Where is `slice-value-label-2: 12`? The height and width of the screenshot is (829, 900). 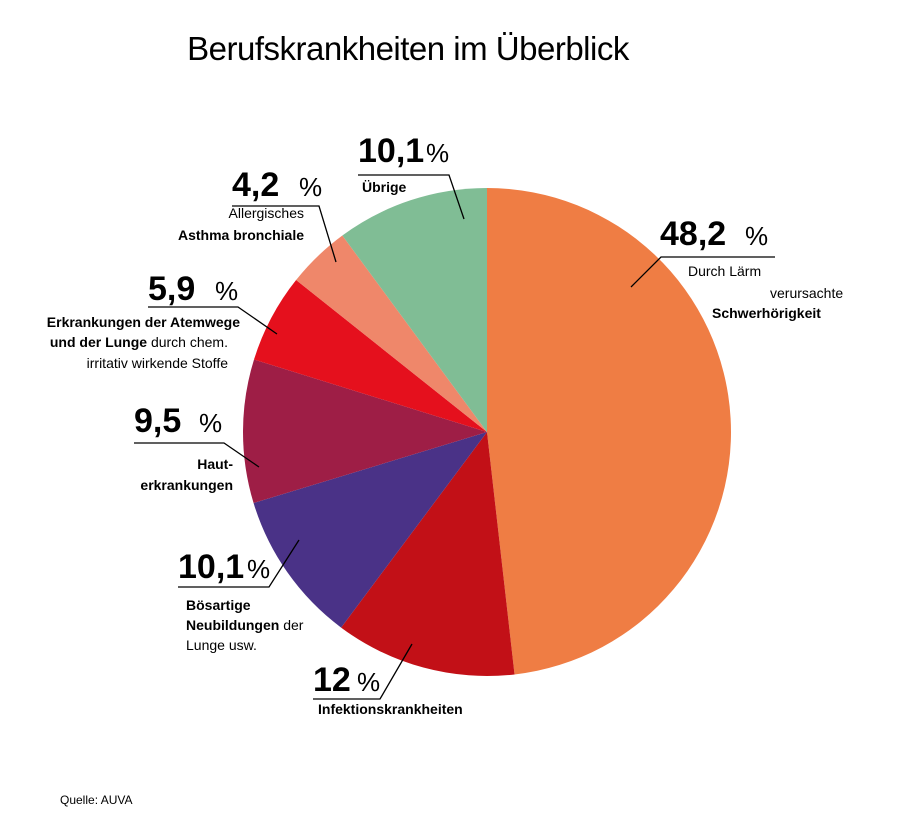 slice-value-label-2: 12 is located at coordinates (332, 680).